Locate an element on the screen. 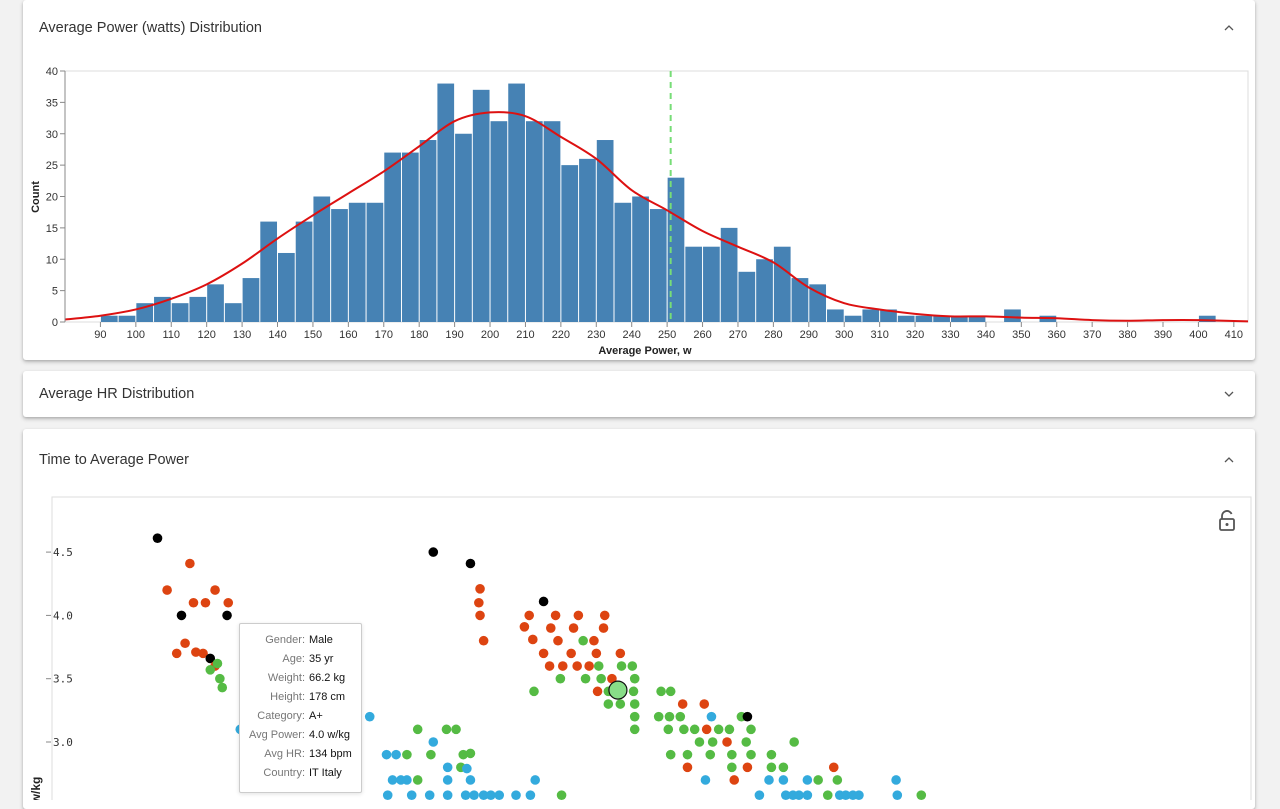 This screenshot has height=809, width=1280. tooltip-row: Avg Power: 4.0 w/kg is located at coordinates (300, 737).